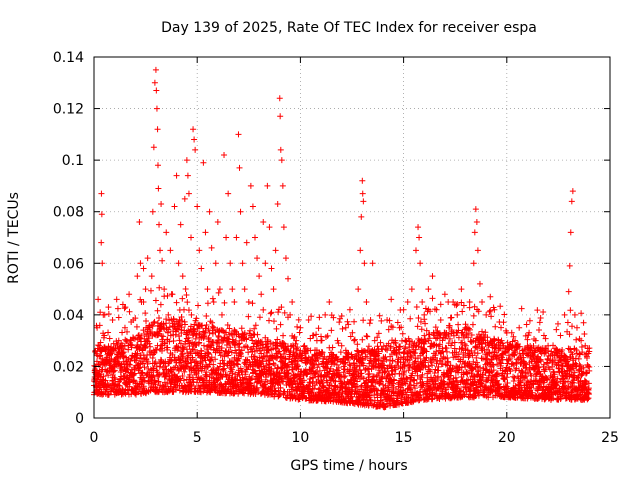 The width and height of the screenshot is (640, 480). What do you see at coordinates (68, 264) in the screenshot?
I see `y-tick-label: 0.06` at bounding box center [68, 264].